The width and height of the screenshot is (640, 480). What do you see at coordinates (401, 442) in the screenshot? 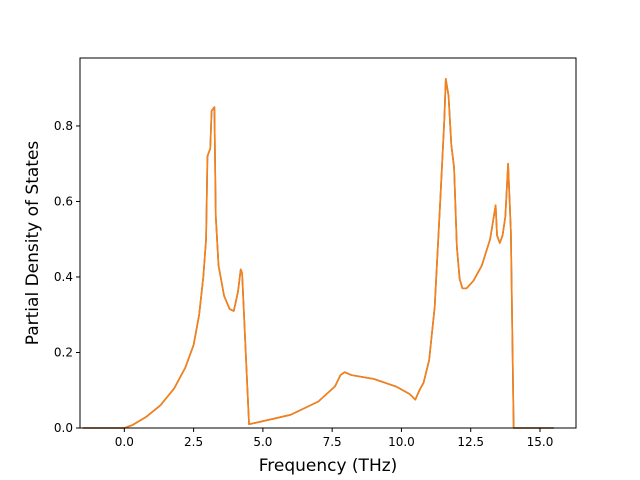
I see `x-tick-label: 10.0` at bounding box center [401, 442].